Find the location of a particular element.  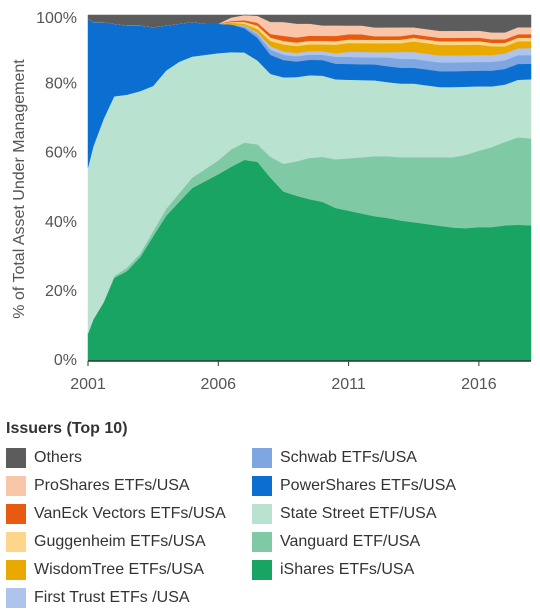

y-tick-label: 20% is located at coordinates (61, 291).